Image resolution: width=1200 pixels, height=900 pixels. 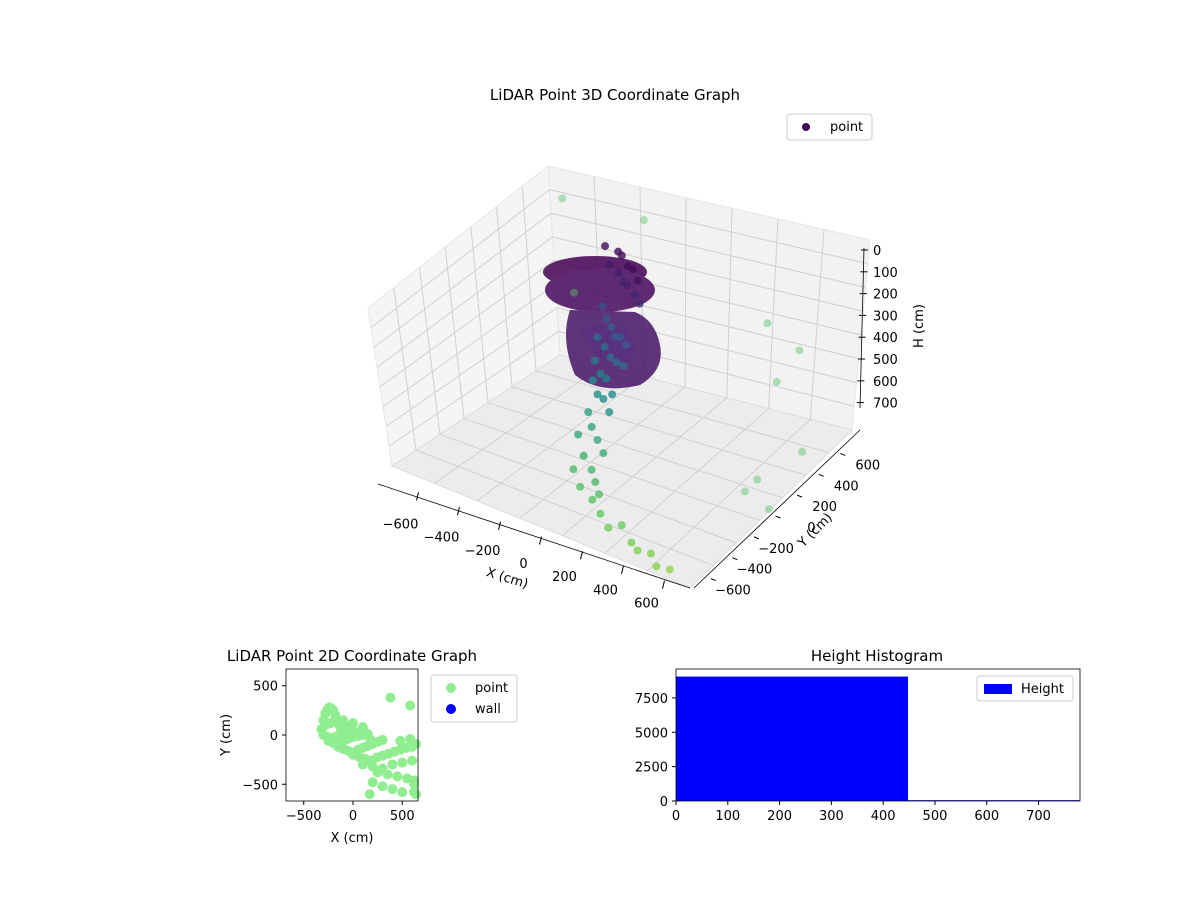 I want to click on plot-frame-hist, so click(x=878, y=735).